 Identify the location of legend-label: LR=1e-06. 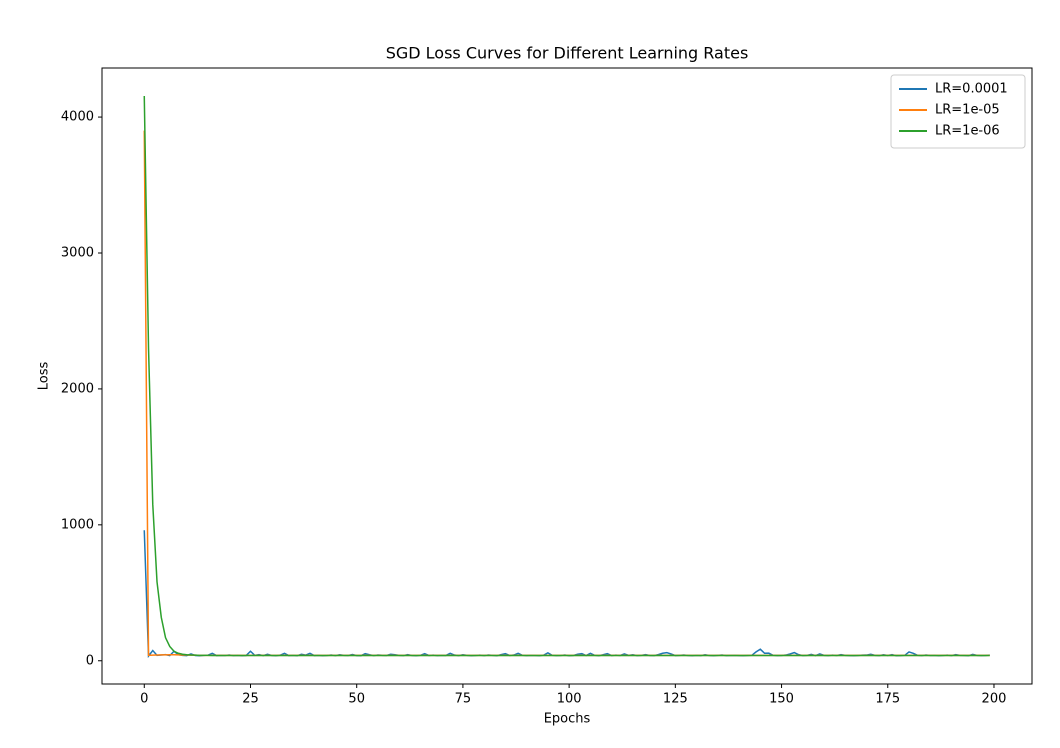
(967, 131).